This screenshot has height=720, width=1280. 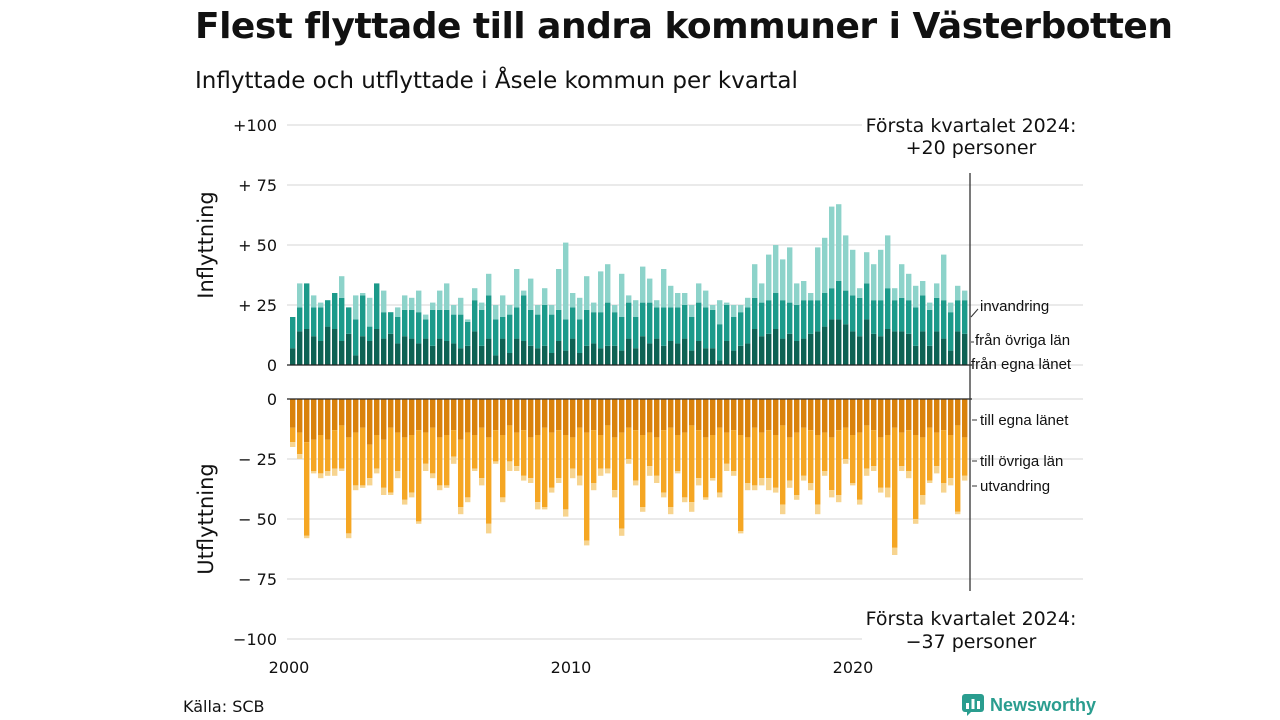 What do you see at coordinates (206, 244) in the screenshot?
I see `y-axis-title-inflow: Inflyttning` at bounding box center [206, 244].